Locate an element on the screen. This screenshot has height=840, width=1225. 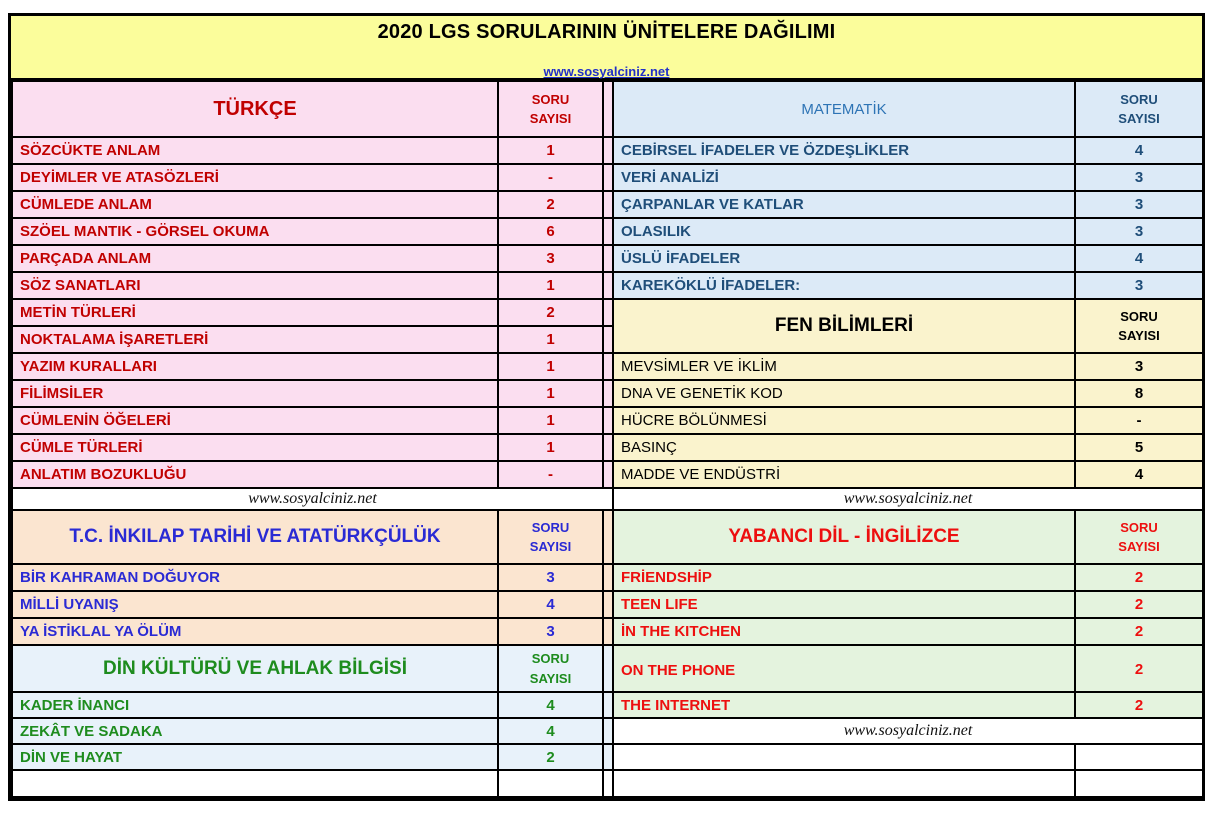
turkce-row-value: 6 is located at coordinates (550, 231).